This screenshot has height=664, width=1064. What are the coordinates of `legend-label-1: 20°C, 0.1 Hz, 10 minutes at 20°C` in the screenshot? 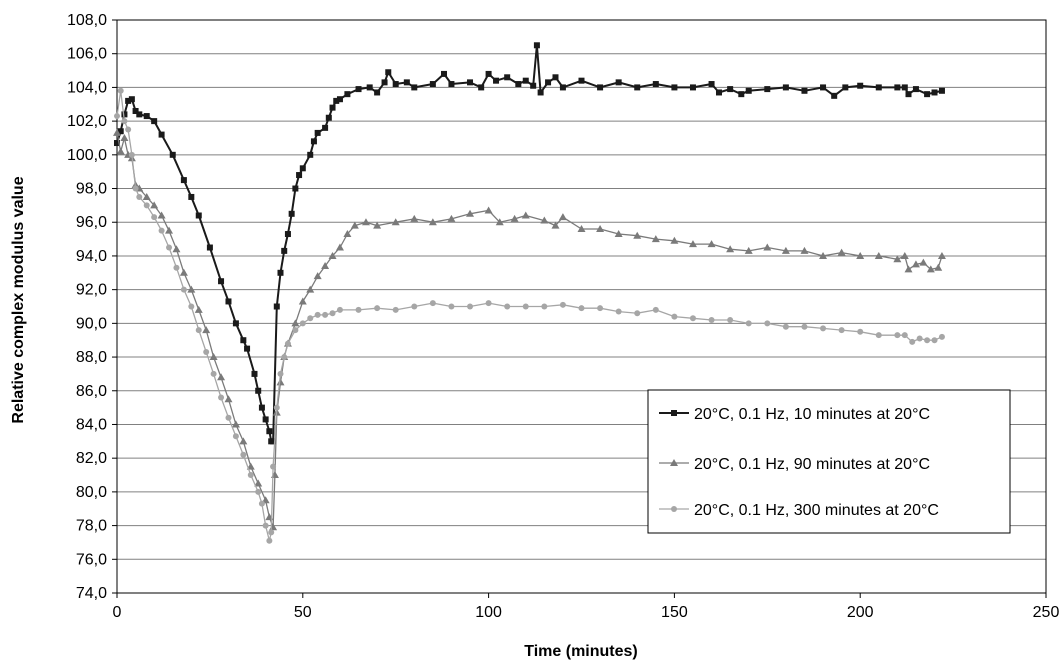 It's located at (812, 414).